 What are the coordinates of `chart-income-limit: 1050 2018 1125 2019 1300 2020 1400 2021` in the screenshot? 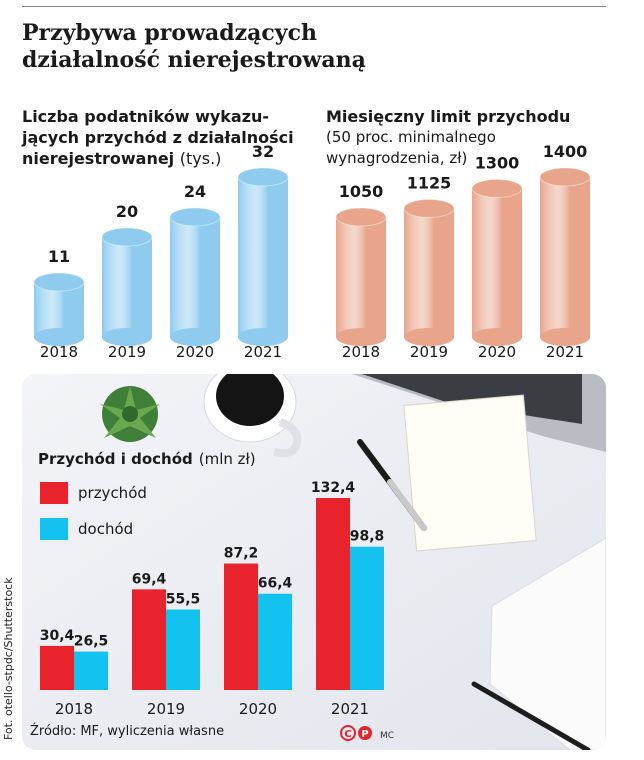 It's located at (463, 251).